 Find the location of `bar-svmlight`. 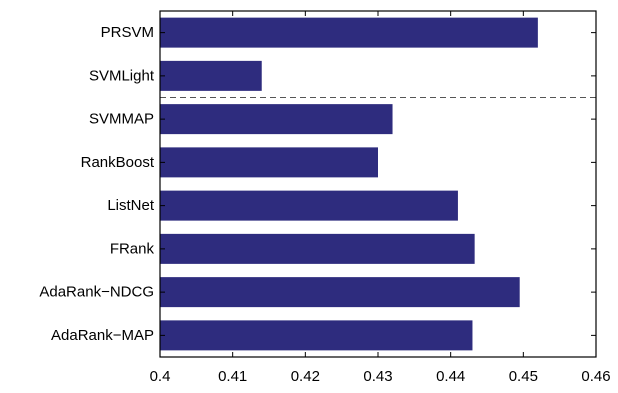

bar-svmlight is located at coordinates (211, 75).